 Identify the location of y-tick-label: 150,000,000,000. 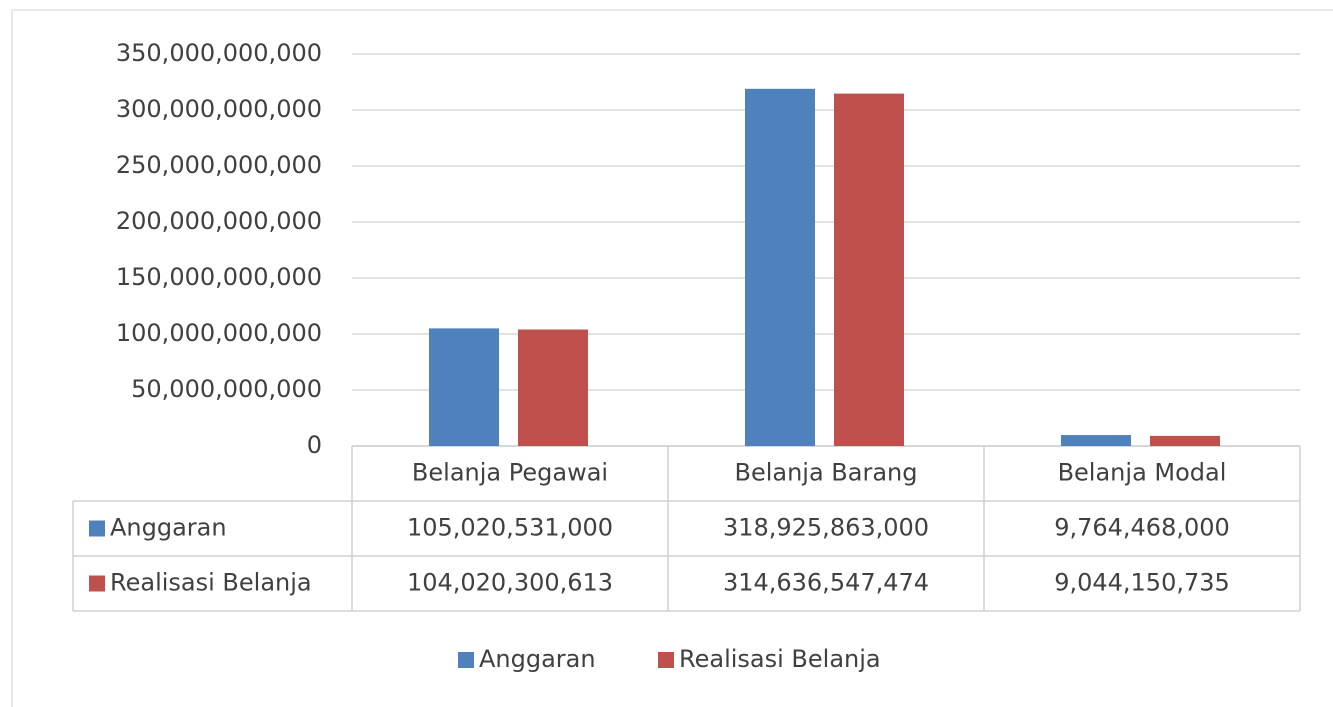
(219, 277).